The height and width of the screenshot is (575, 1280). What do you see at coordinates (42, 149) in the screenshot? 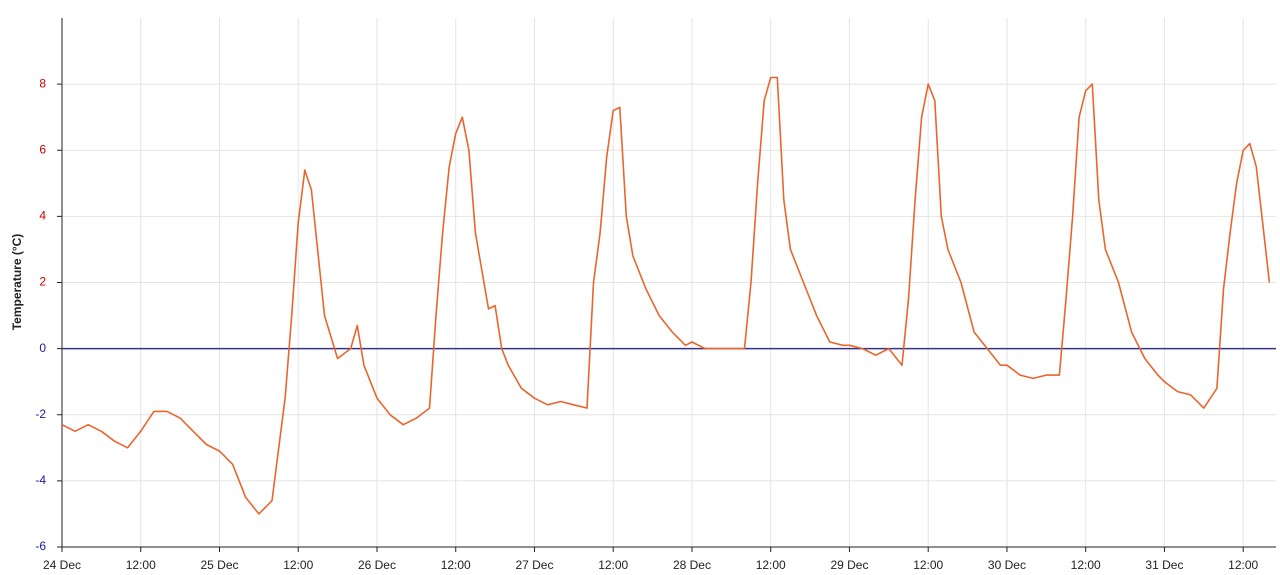
I see `y-tick-label: 6` at bounding box center [42, 149].